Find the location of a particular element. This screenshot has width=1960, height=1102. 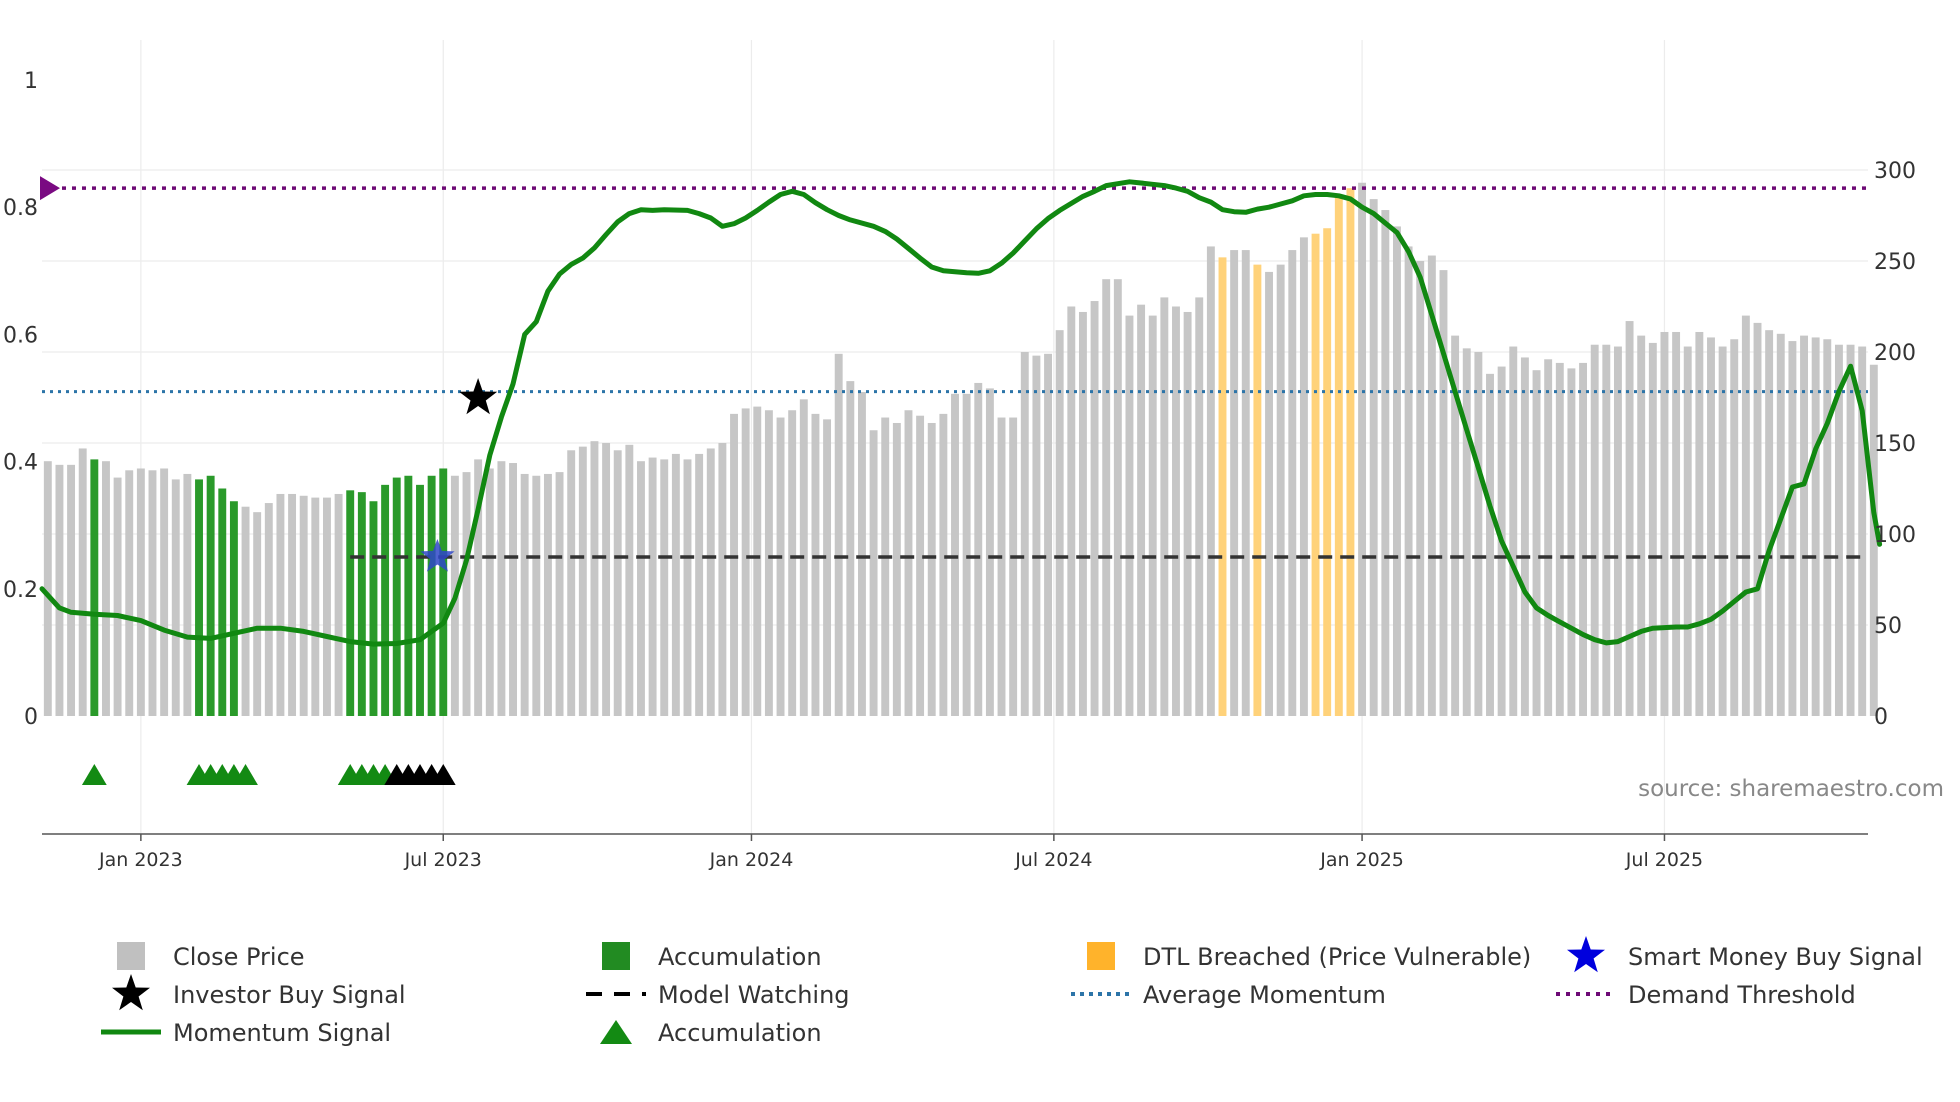

right-tick-label: 300 is located at coordinates (1895, 171).